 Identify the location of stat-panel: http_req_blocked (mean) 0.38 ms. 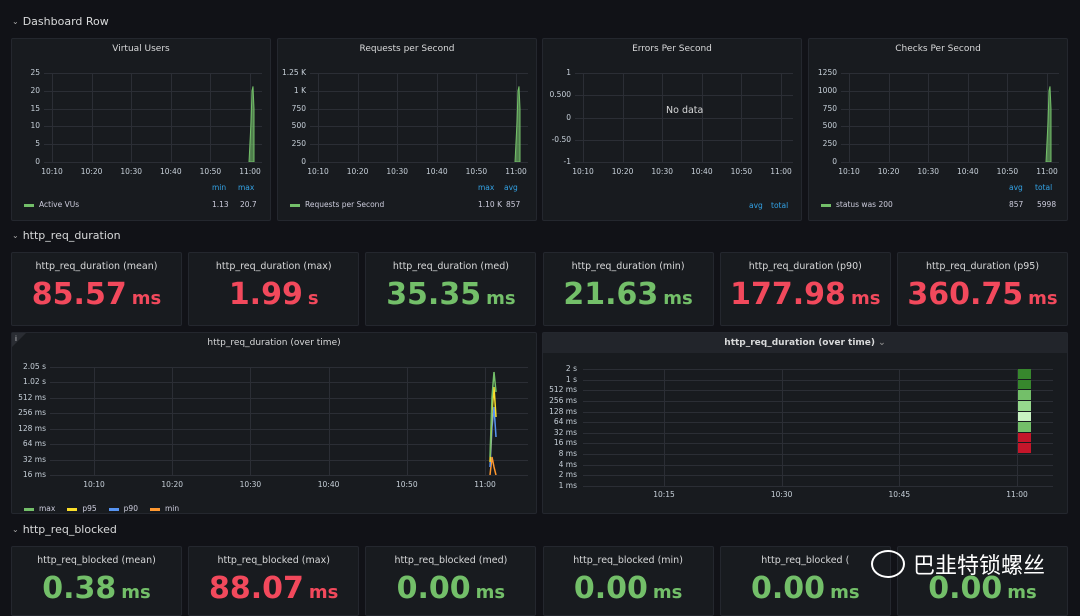
(96, 581).